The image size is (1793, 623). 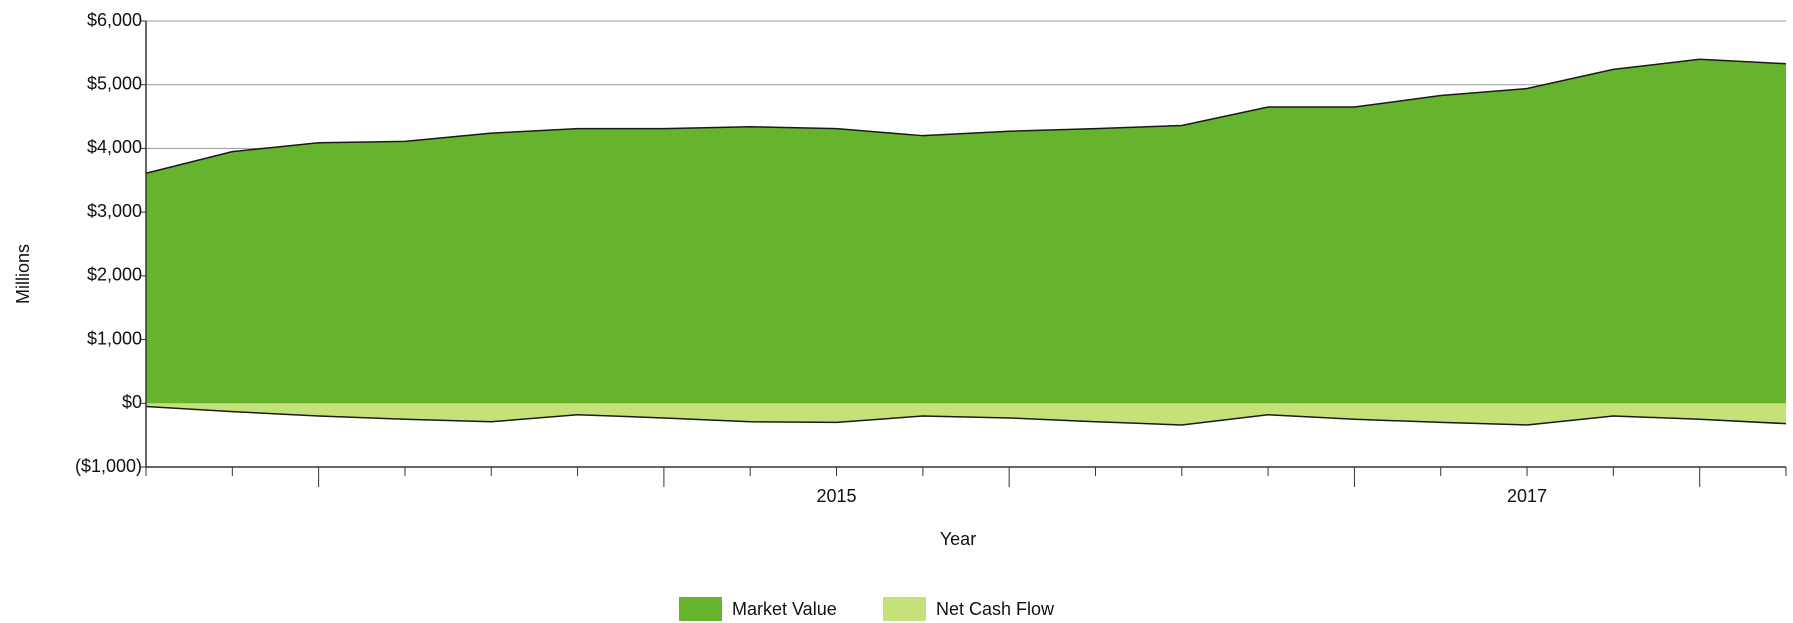 What do you see at coordinates (837, 496) in the screenshot?
I see `x-tick-label: 2015` at bounding box center [837, 496].